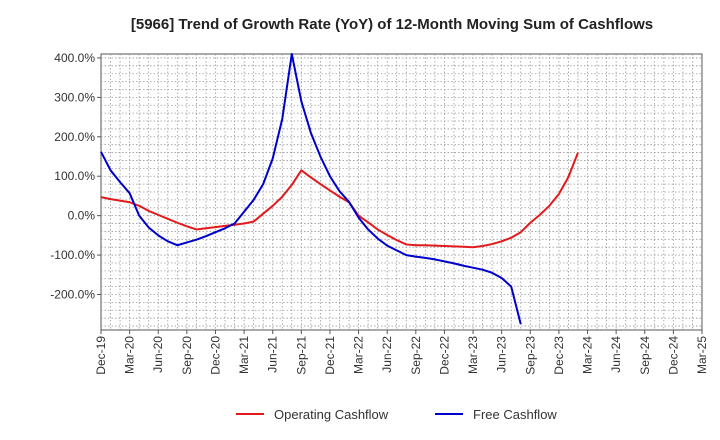 The width and height of the screenshot is (720, 440). Describe the element at coordinates (616, 354) in the screenshot. I see `x-tick-label: Jun-24` at that location.